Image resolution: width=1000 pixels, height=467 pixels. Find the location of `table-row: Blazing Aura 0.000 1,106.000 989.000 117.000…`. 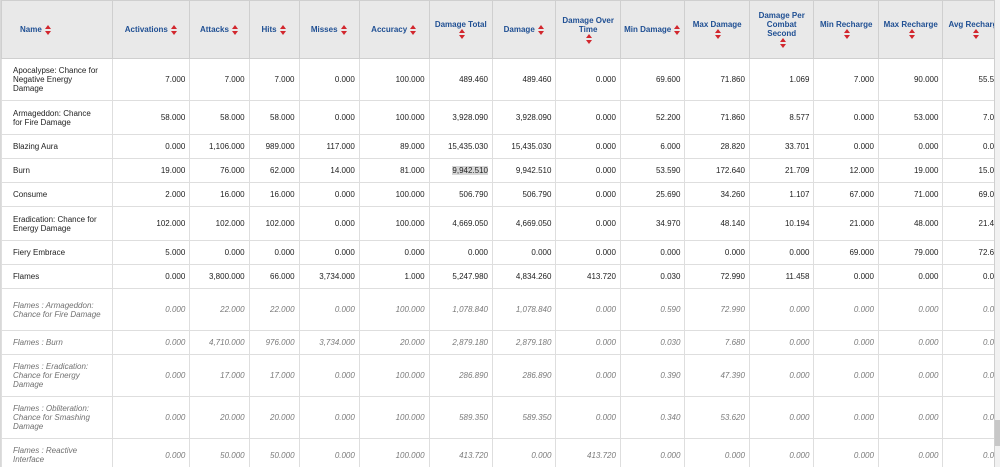

table-row: Blazing Aura 0.000 1,106.000 989.000 117.000… is located at coordinates (499, 146).